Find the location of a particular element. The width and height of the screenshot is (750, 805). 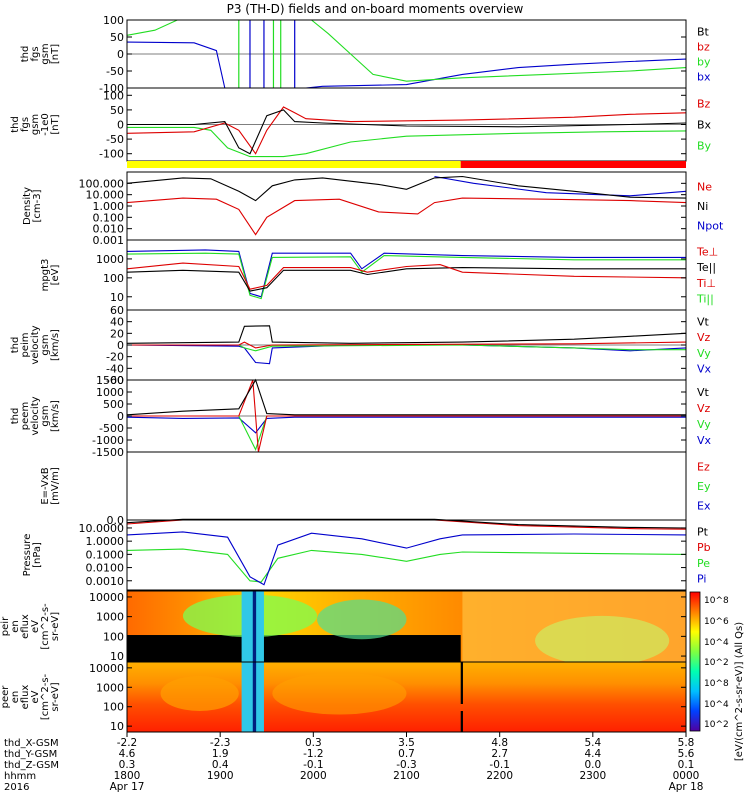

spectrogram-gap is located at coordinates (461, 683).